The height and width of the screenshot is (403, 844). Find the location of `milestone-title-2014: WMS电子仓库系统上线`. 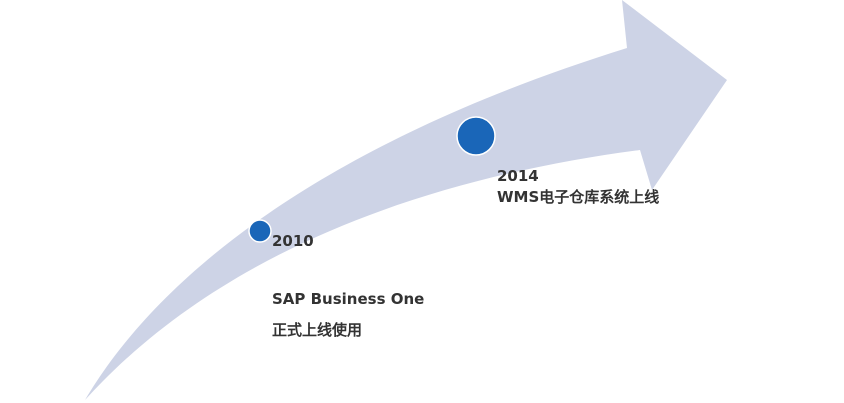

milestone-title-2014: WMS电子仓库系统上线 is located at coordinates (578, 197).